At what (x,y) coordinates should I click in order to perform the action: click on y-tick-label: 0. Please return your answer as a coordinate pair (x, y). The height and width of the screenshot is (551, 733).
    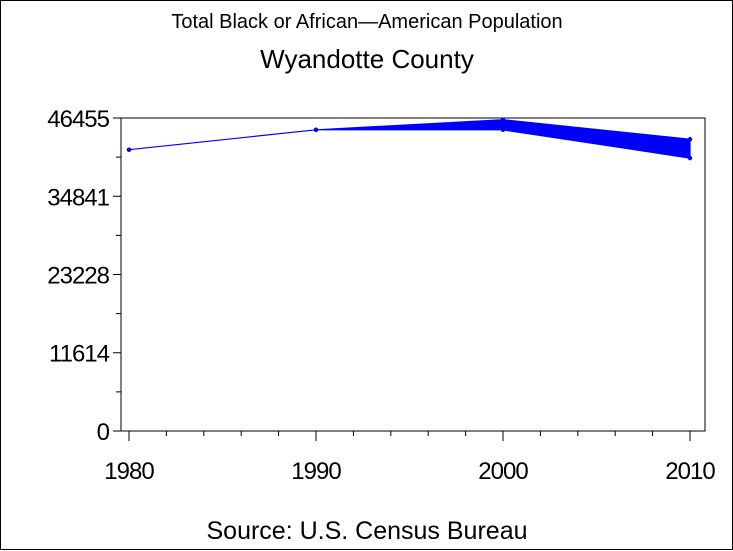
    Looking at the image, I should click on (103, 432).